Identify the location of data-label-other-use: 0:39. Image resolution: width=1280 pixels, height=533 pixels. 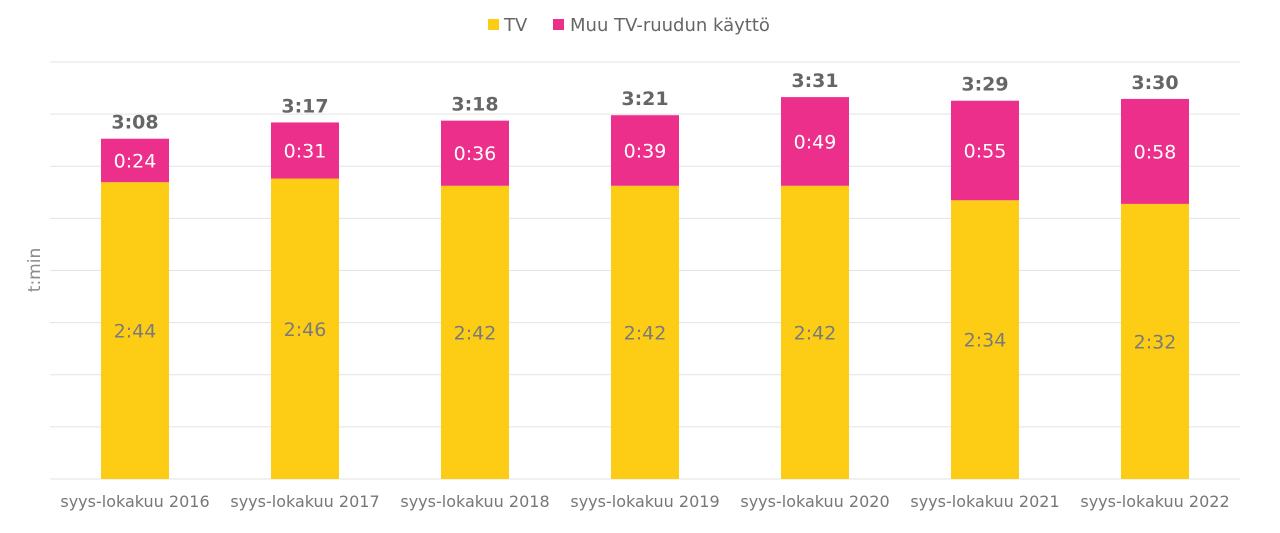
(645, 152).